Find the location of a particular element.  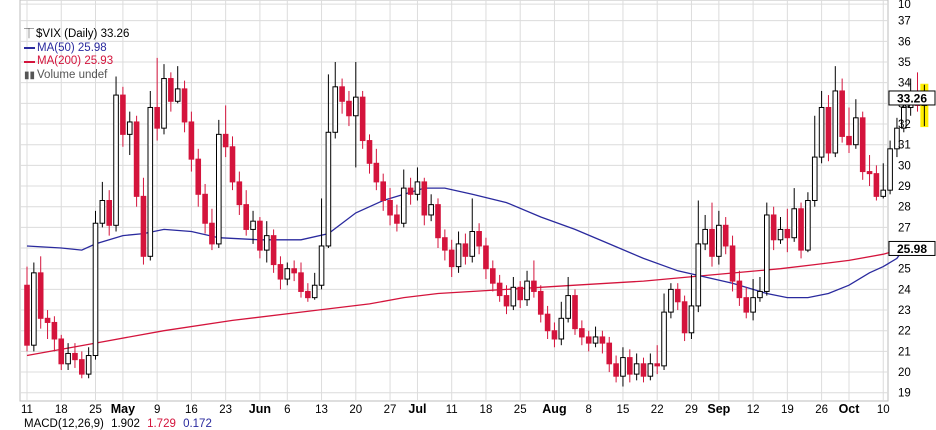

y-tick-label: 20 is located at coordinates (904, 373).